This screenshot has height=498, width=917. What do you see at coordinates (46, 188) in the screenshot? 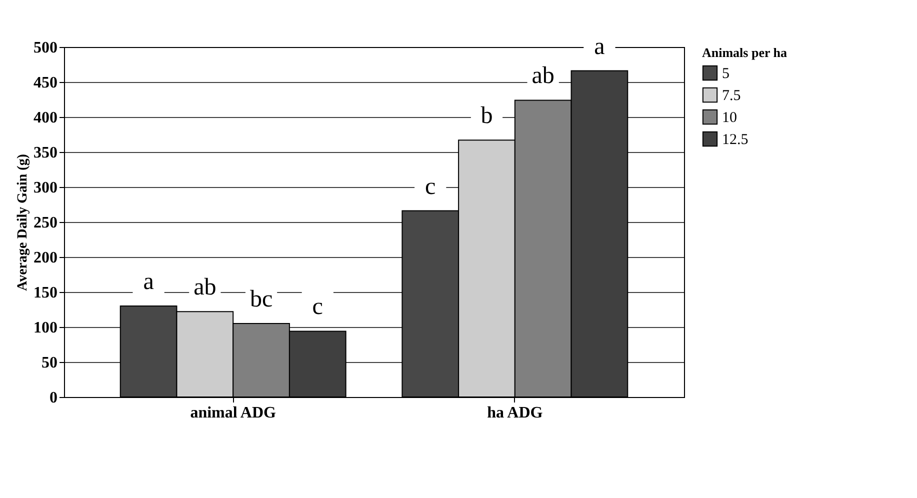
I see `y-tick-label: 300` at bounding box center [46, 188].